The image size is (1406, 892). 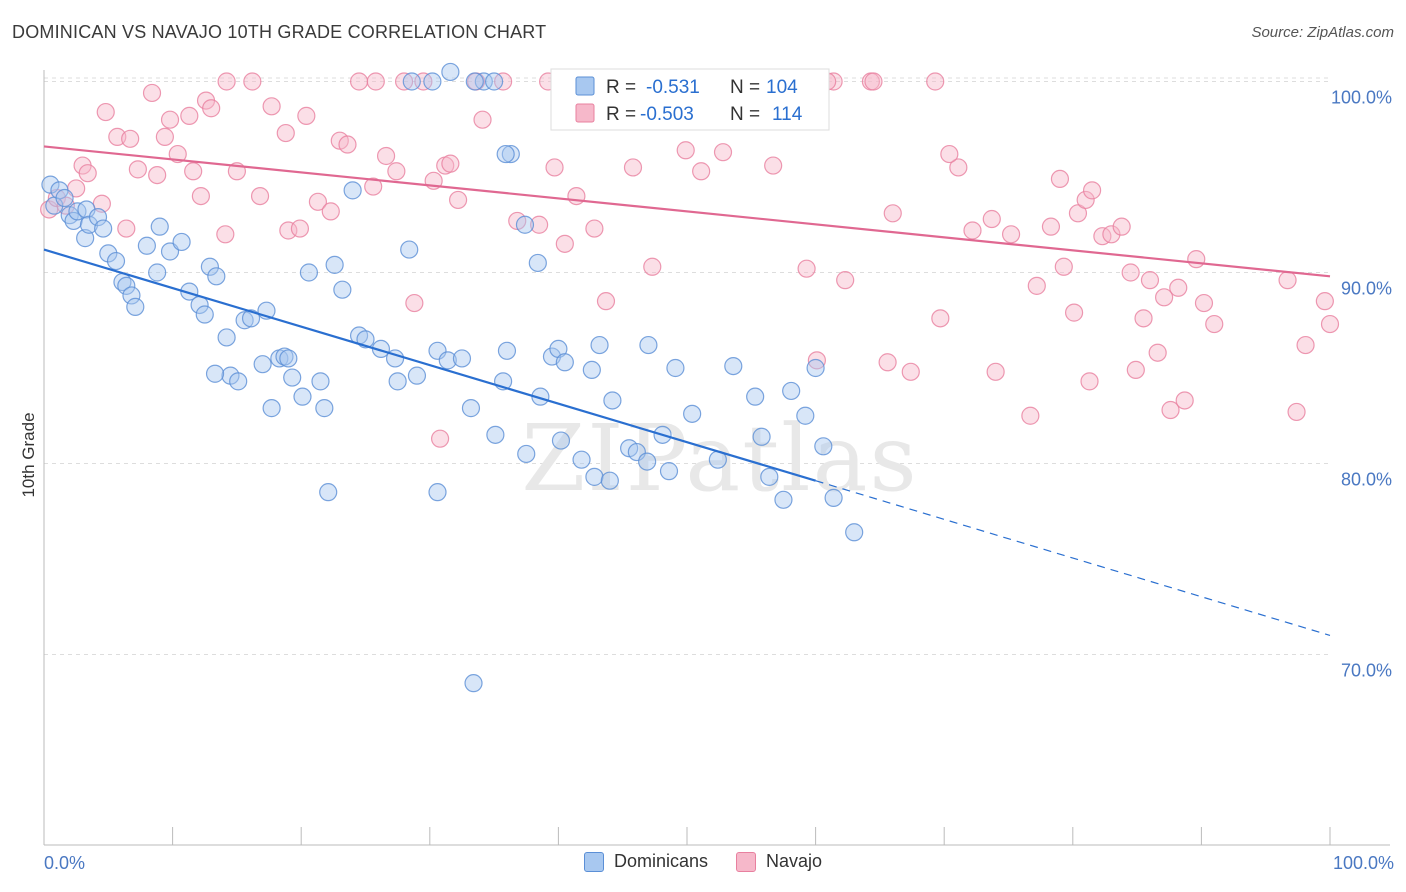 I want to click on bottom-legend: Dominicans Navajo, so click(x=703, y=861).